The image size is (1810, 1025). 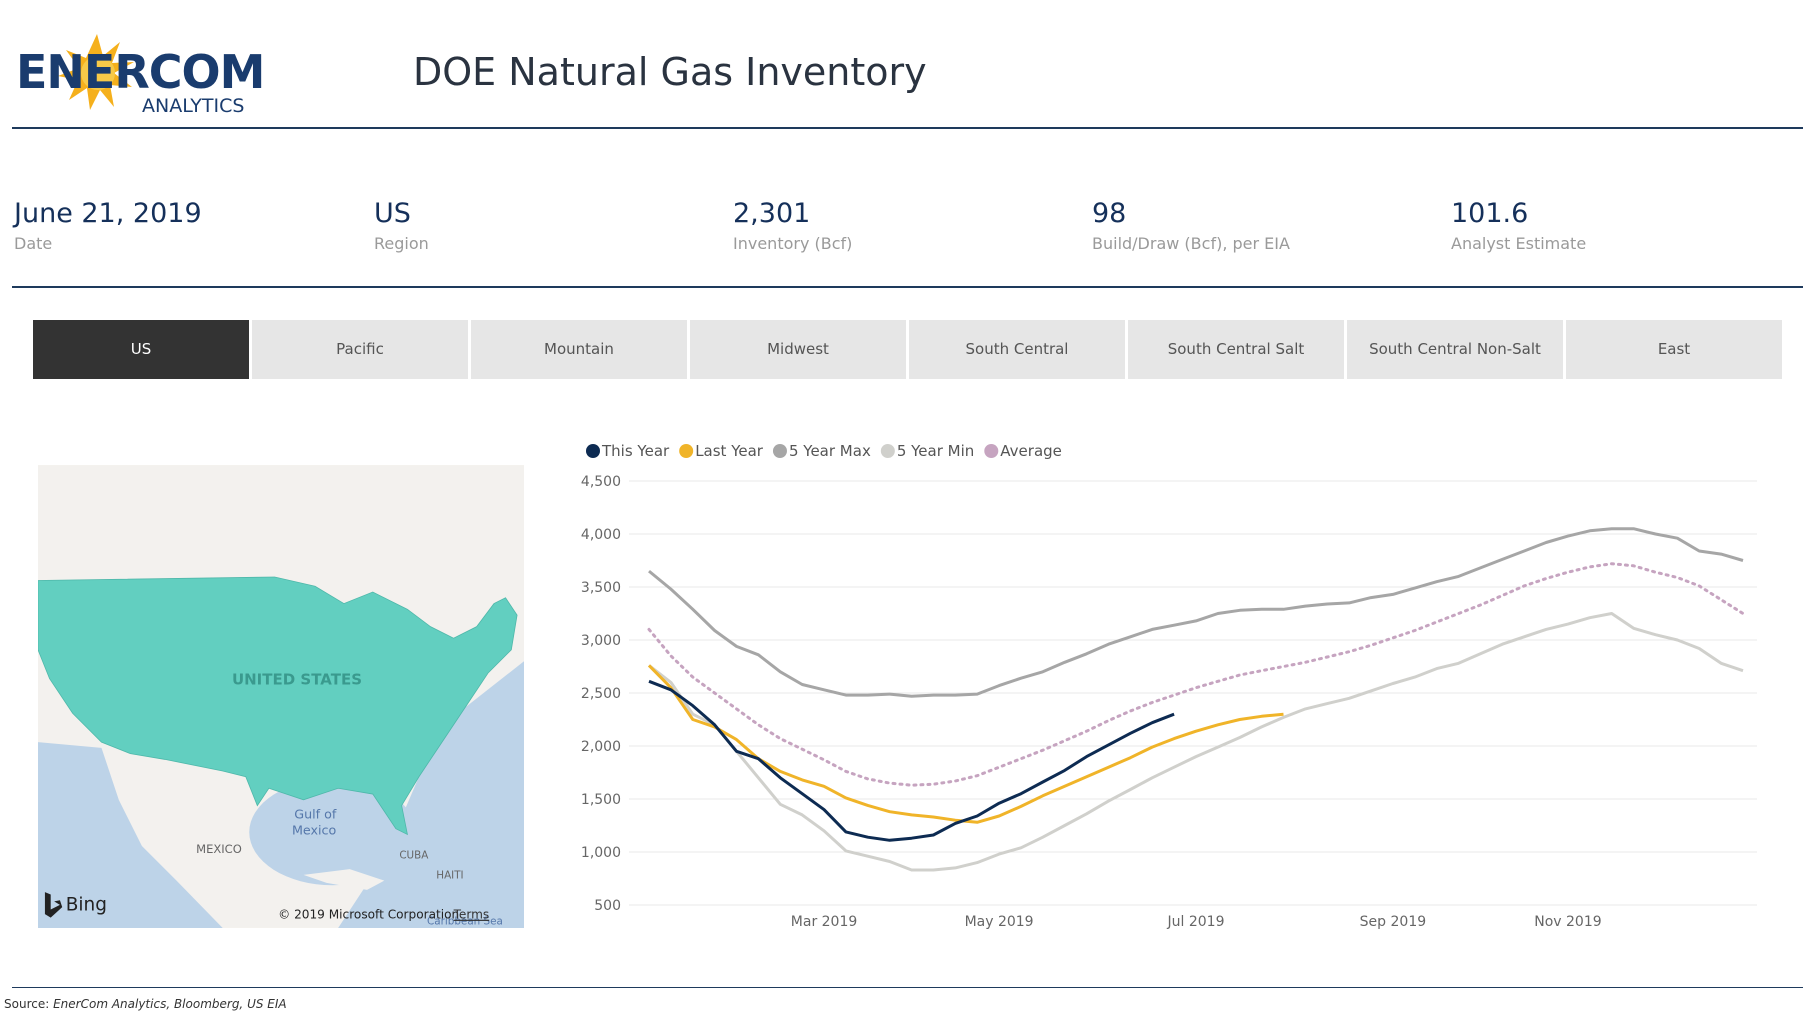 What do you see at coordinates (278, 706) in the screenshot?
I see `map-us` at bounding box center [278, 706].